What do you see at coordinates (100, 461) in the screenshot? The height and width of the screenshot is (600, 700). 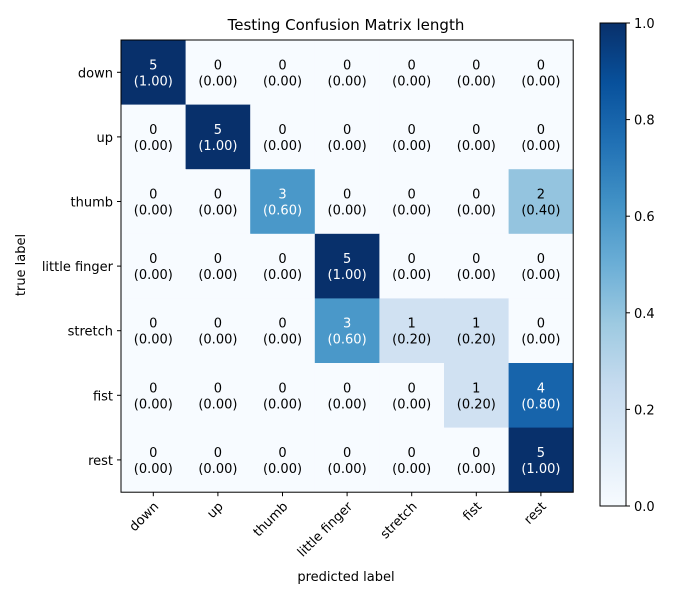 I see `y-tick-label: rest` at bounding box center [100, 461].